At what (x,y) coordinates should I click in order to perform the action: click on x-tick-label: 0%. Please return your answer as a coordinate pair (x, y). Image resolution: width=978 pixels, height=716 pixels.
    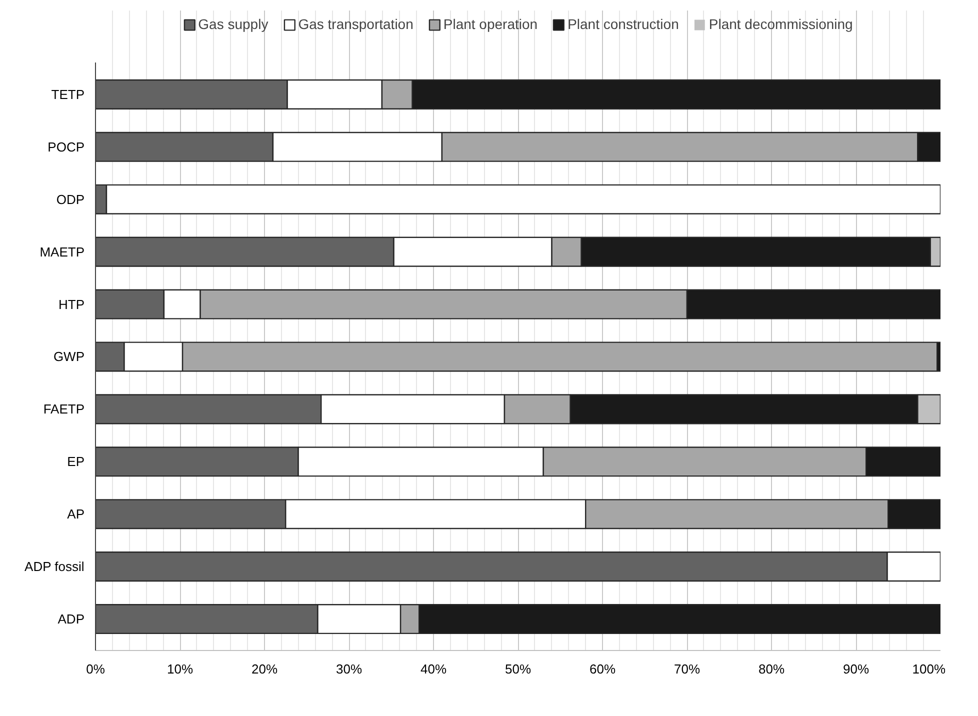
    Looking at the image, I should click on (96, 669).